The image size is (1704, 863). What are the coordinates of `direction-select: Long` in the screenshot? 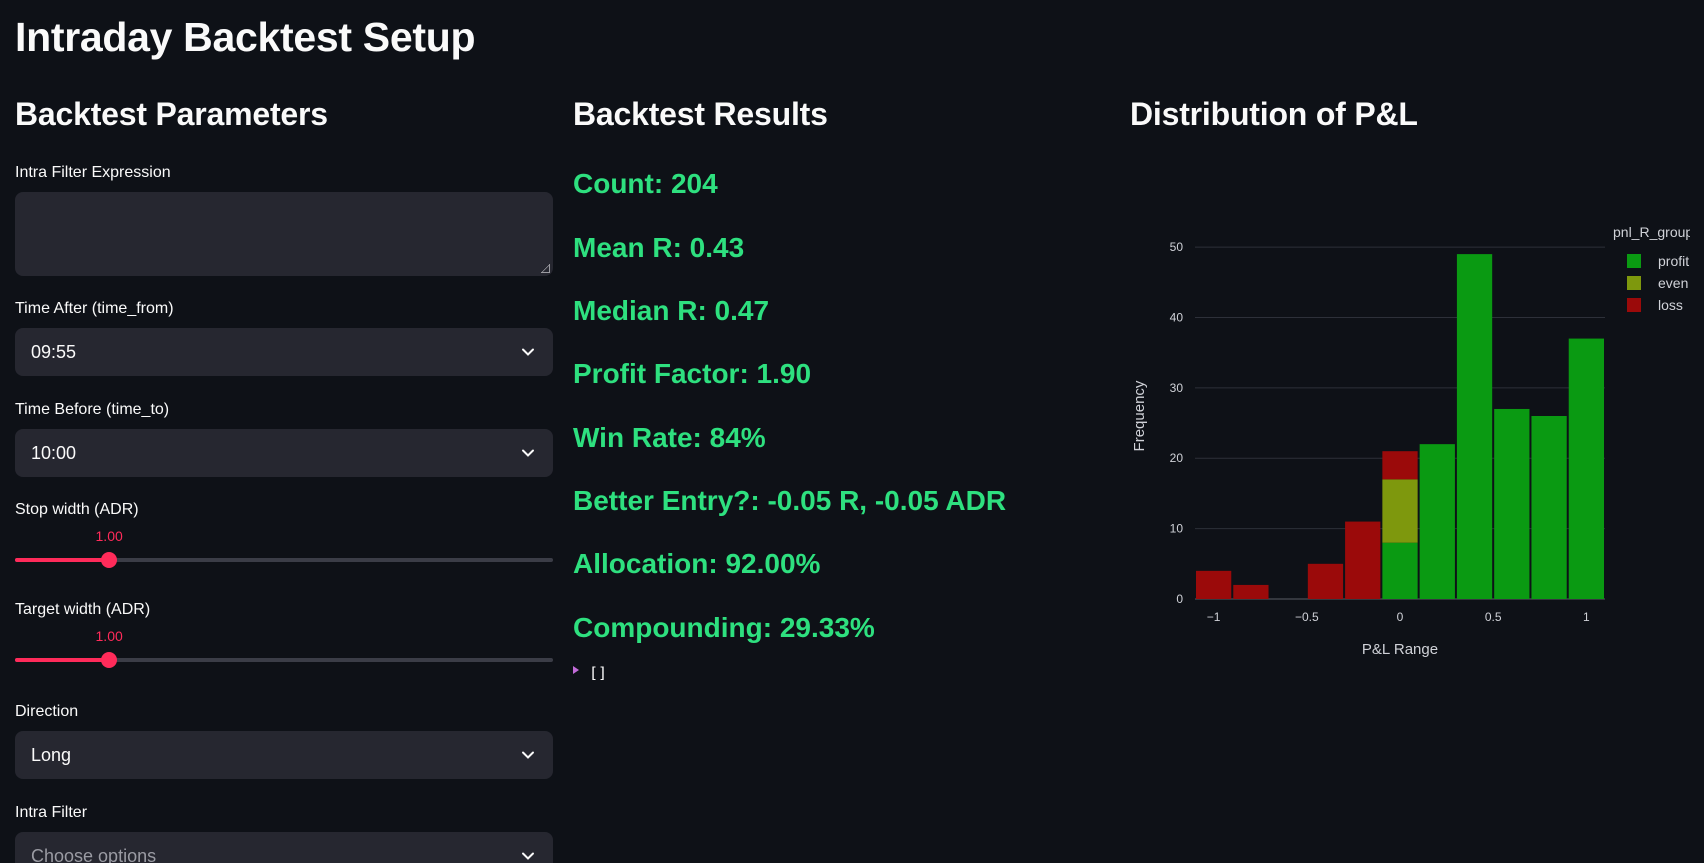 It's located at (284, 755).